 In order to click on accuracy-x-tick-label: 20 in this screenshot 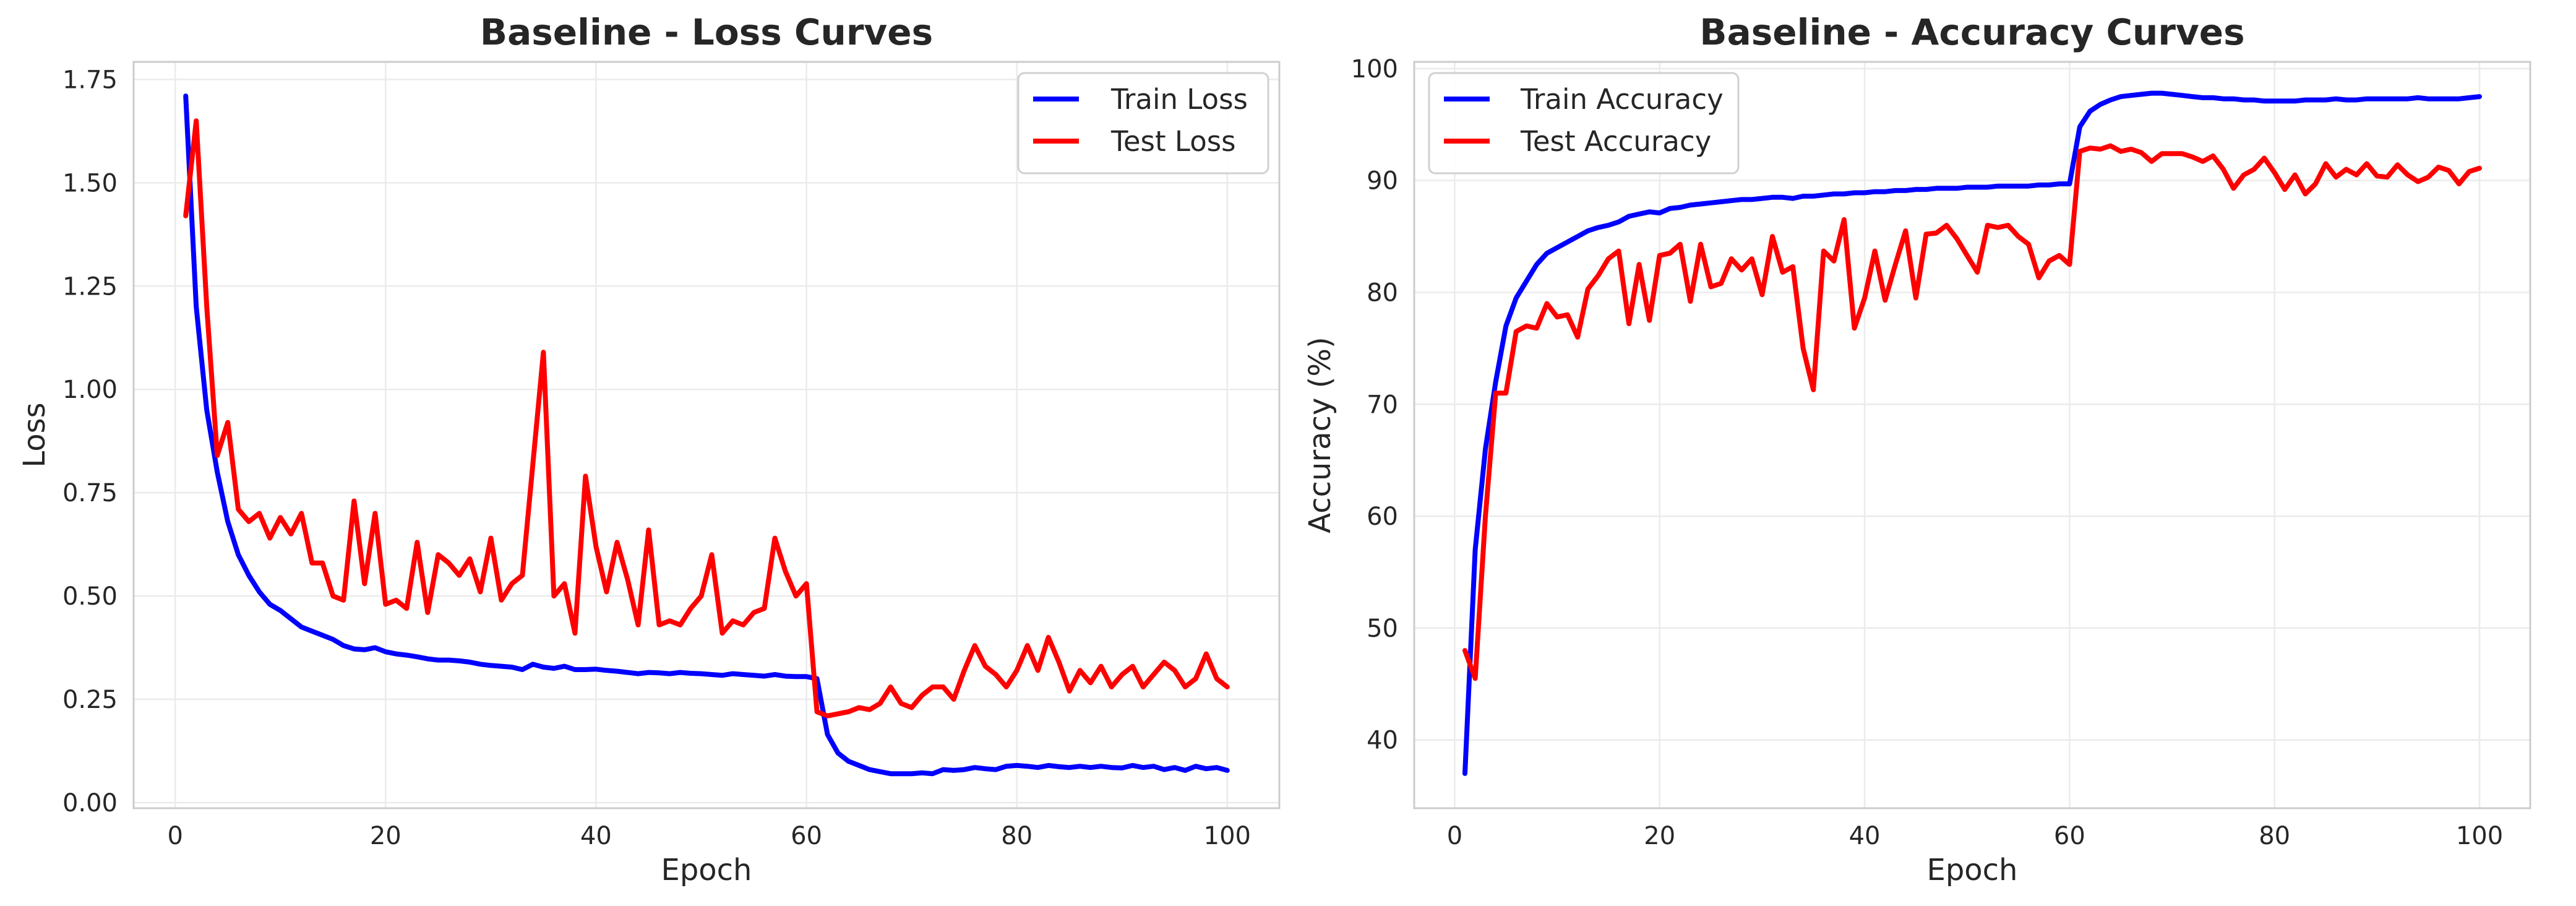, I will do `click(1659, 836)`.